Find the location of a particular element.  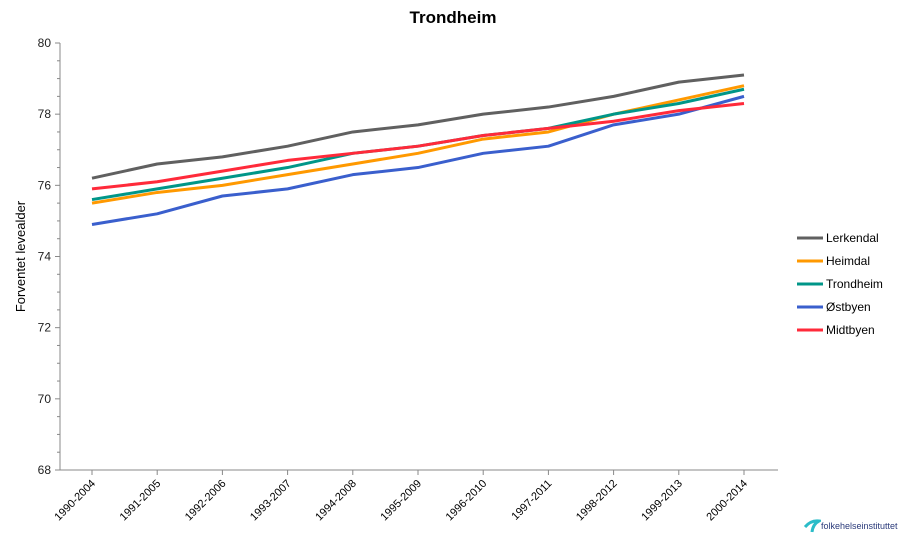

legend-label: Lerkendal is located at coordinates (852, 238).